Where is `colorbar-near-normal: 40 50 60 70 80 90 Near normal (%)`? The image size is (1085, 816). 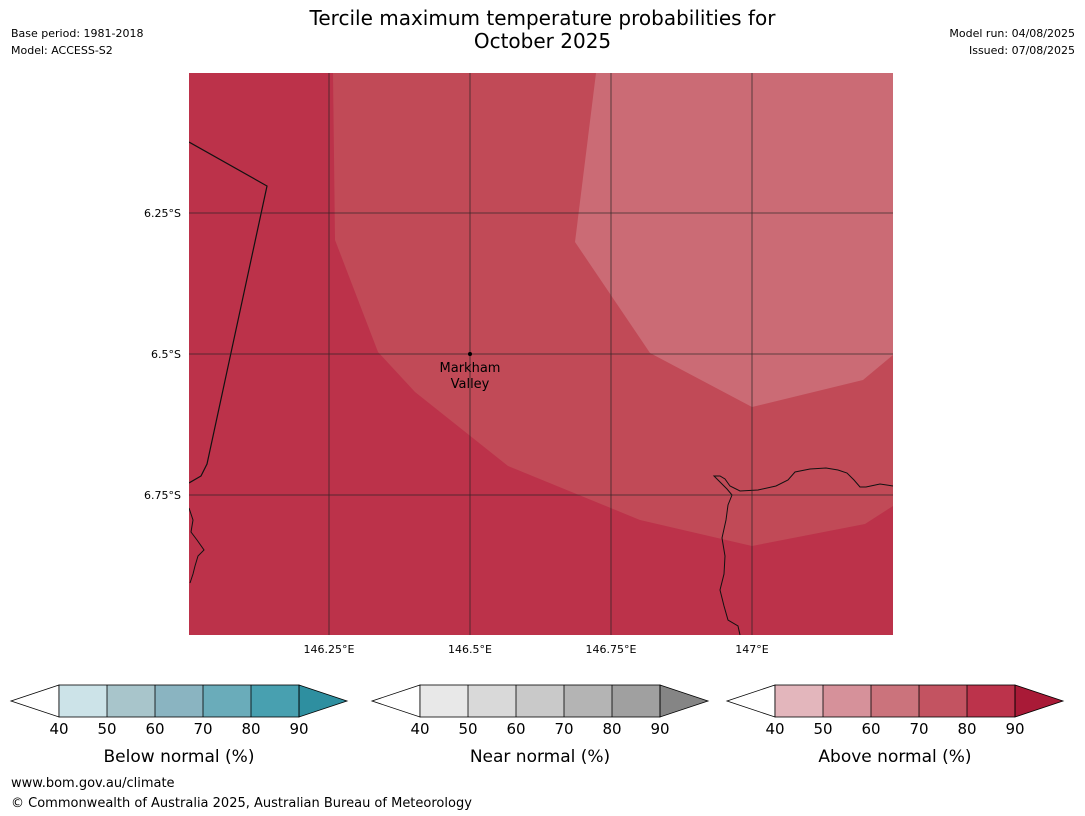
colorbar-near-normal: 40 50 60 70 80 90 Near normal (%) is located at coordinates (540, 725).